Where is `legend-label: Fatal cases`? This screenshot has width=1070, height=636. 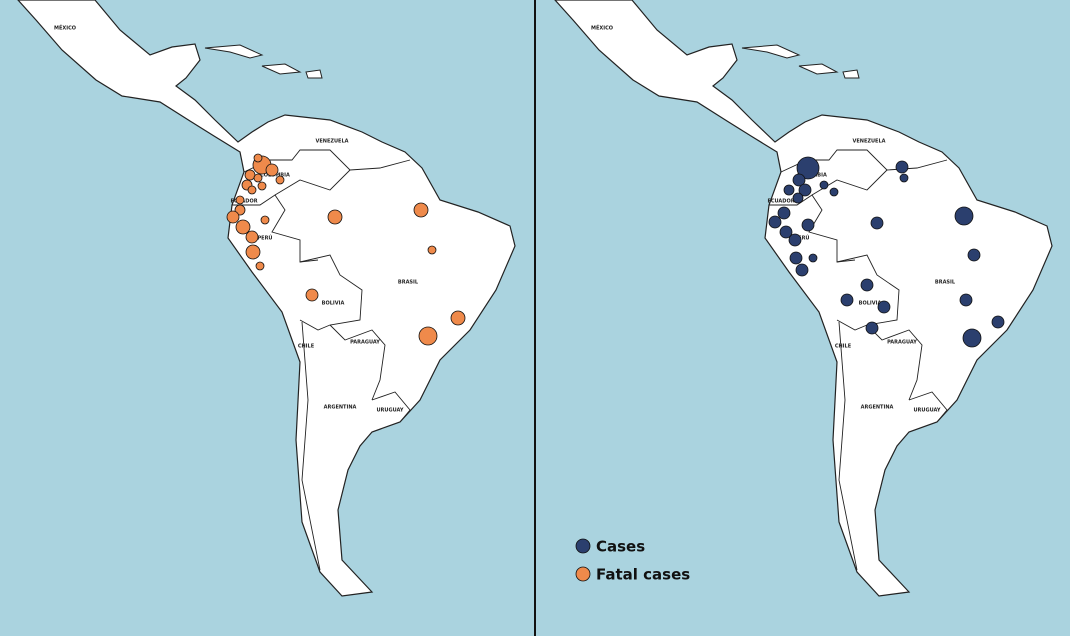 legend-label: Fatal cases is located at coordinates (643, 575).